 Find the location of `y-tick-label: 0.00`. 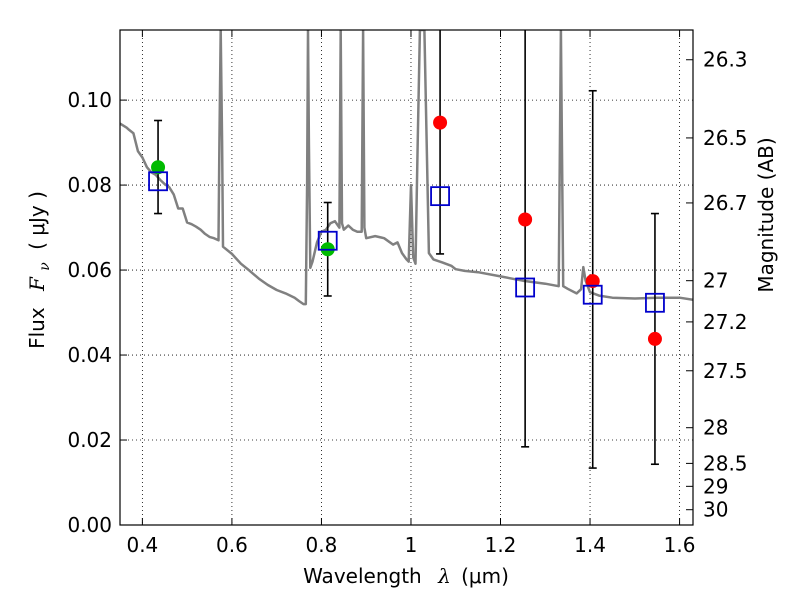

y-tick-label: 0.00 is located at coordinates (89, 525).